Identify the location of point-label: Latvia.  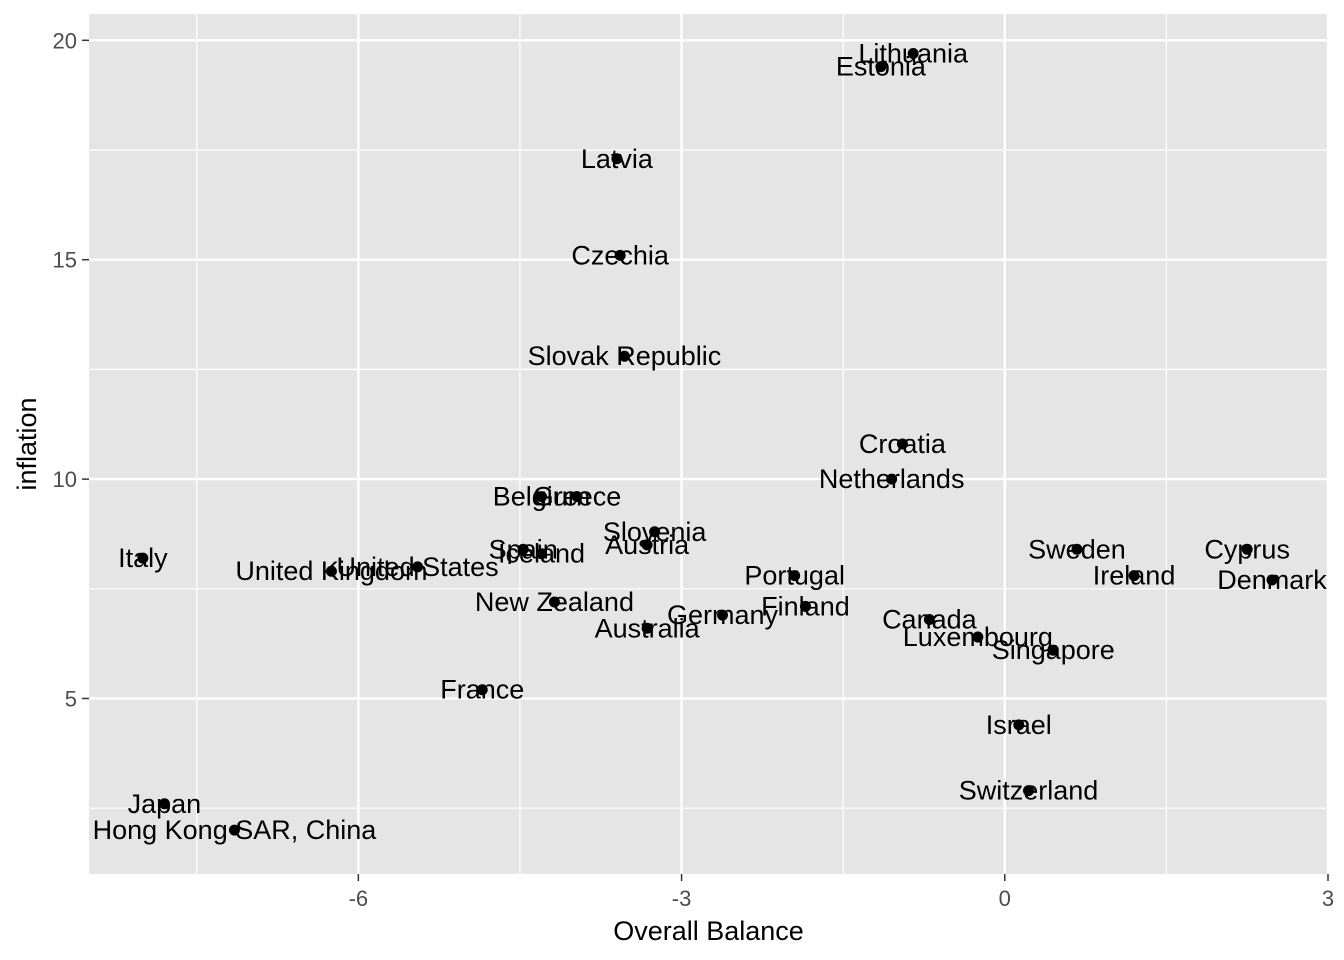
(617, 159).